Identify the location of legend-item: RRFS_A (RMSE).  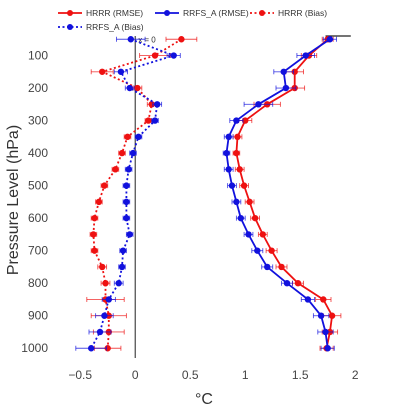
(202, 13).